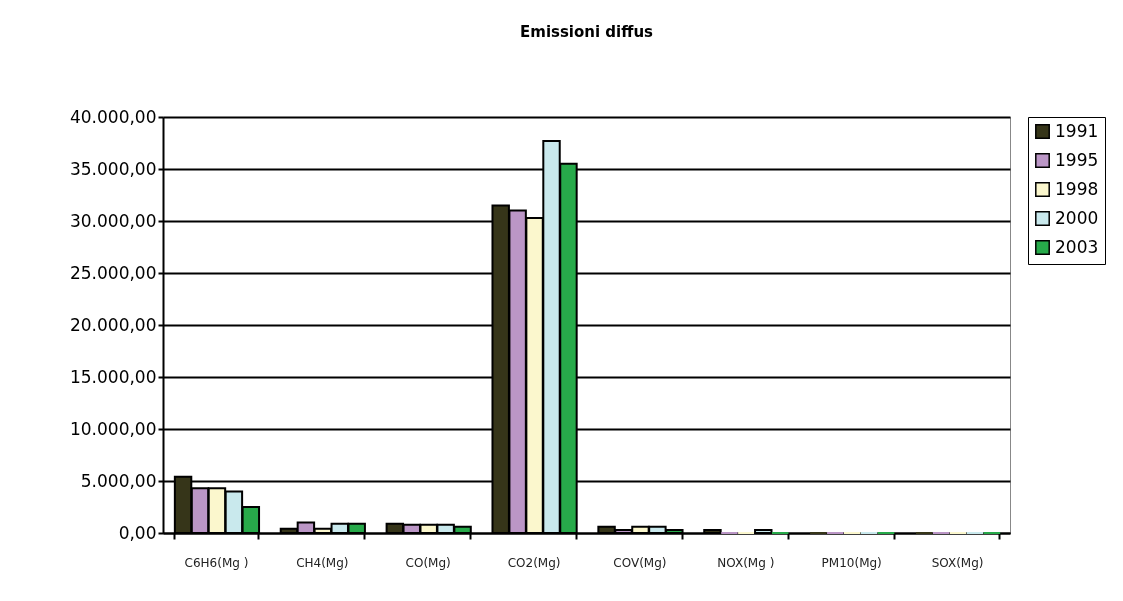 The height and width of the screenshot is (601, 1123). Describe the element at coordinates (118, 480) in the screenshot. I see `y-tick-label: 5.000,00` at that location.